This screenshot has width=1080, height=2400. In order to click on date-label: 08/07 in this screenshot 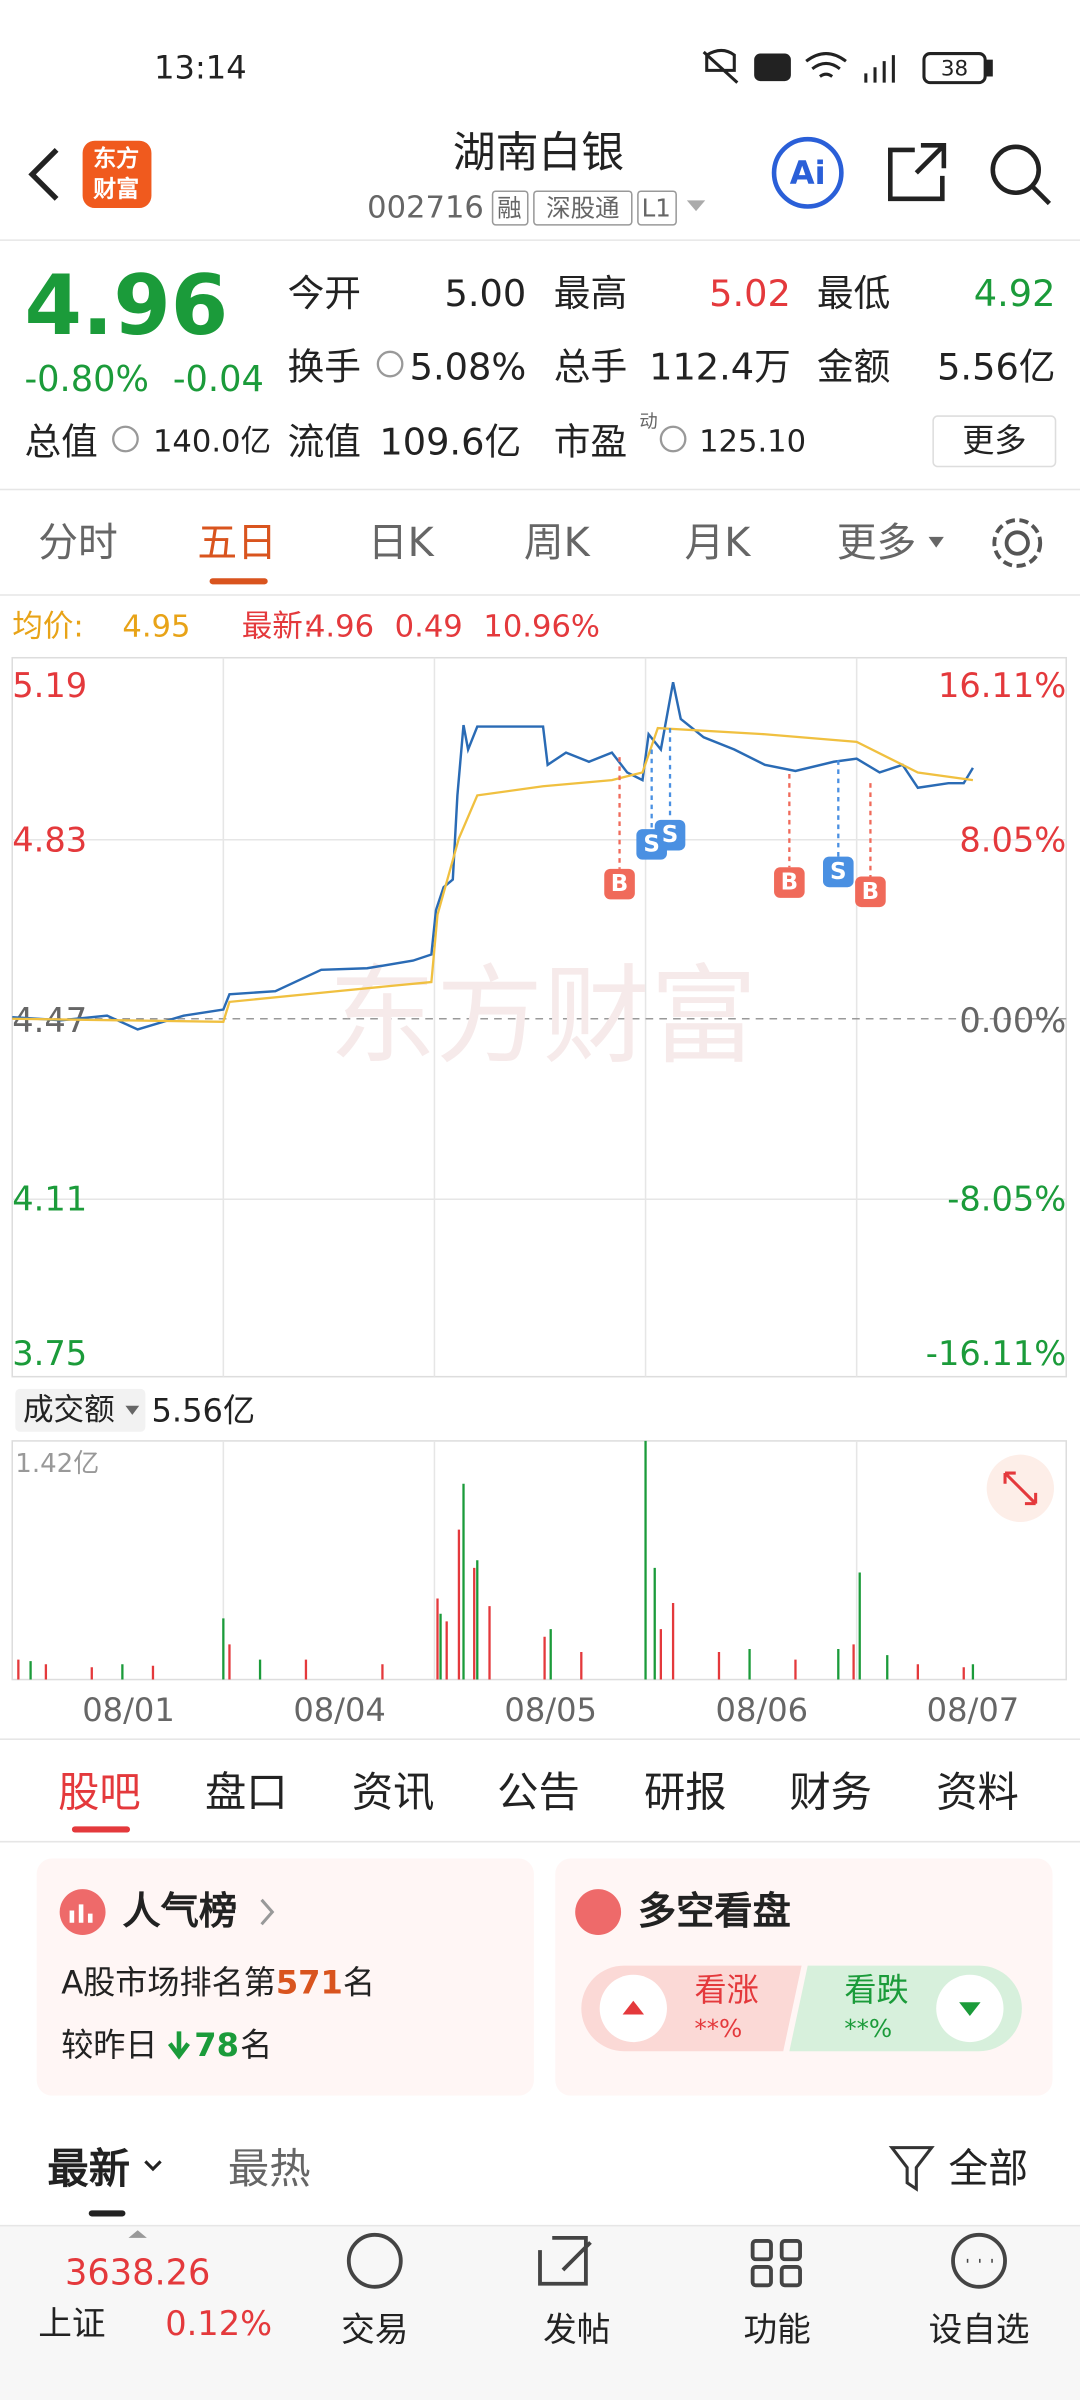, I will do `click(973, 1710)`.